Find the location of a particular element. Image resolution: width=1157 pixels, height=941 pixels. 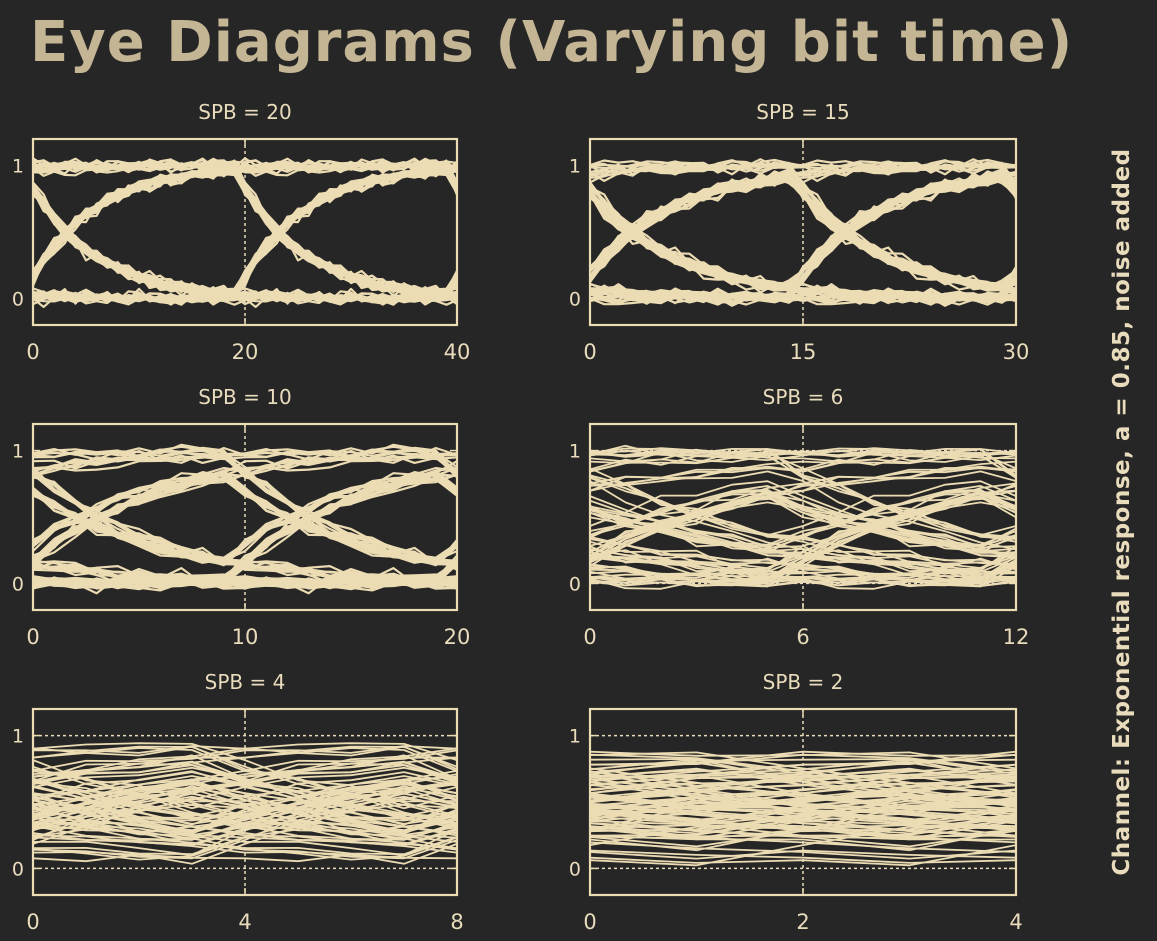

x-tick-label: 30 is located at coordinates (1016, 352).